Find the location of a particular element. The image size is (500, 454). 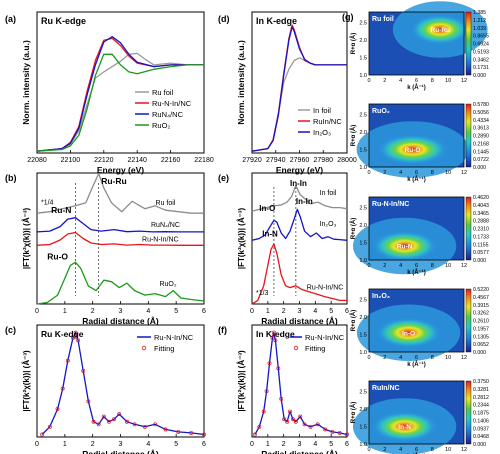

panel-letter-f: (f) is located at coordinates (222, 330).